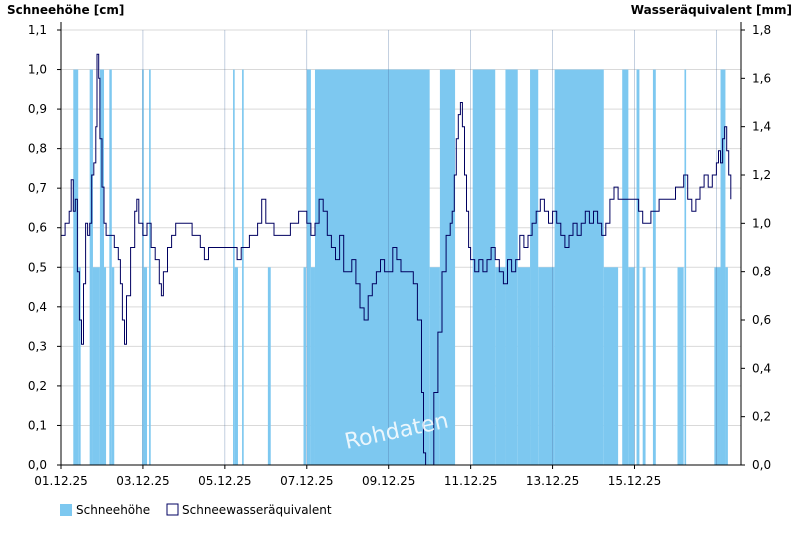 This screenshot has width=800, height=550. What do you see at coordinates (634, 481) in the screenshot?
I see `x-tick-label: 15.12.25` at bounding box center [634, 481].